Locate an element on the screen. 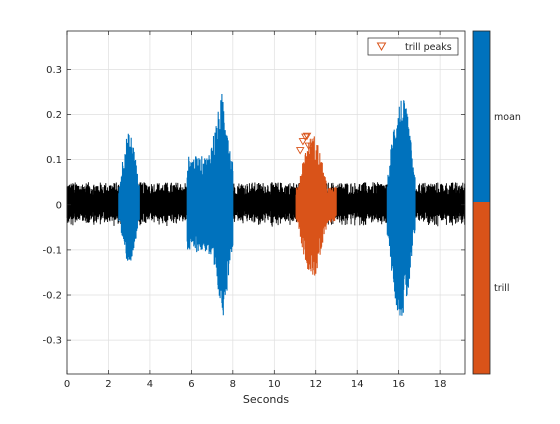 The image size is (560, 424). x-tick-label: 4 is located at coordinates (150, 384).